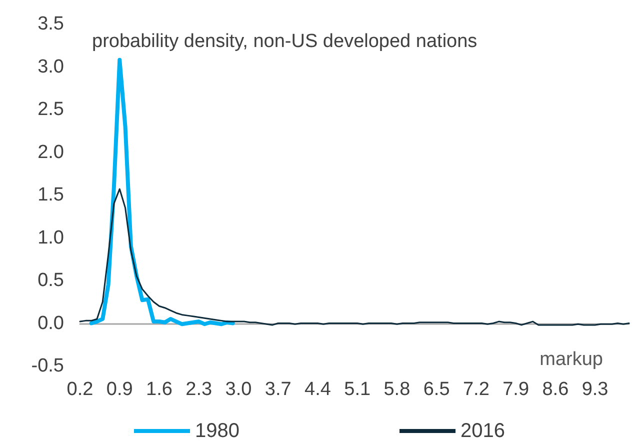  I want to click on x-tick-label: 5.1, so click(357, 389).